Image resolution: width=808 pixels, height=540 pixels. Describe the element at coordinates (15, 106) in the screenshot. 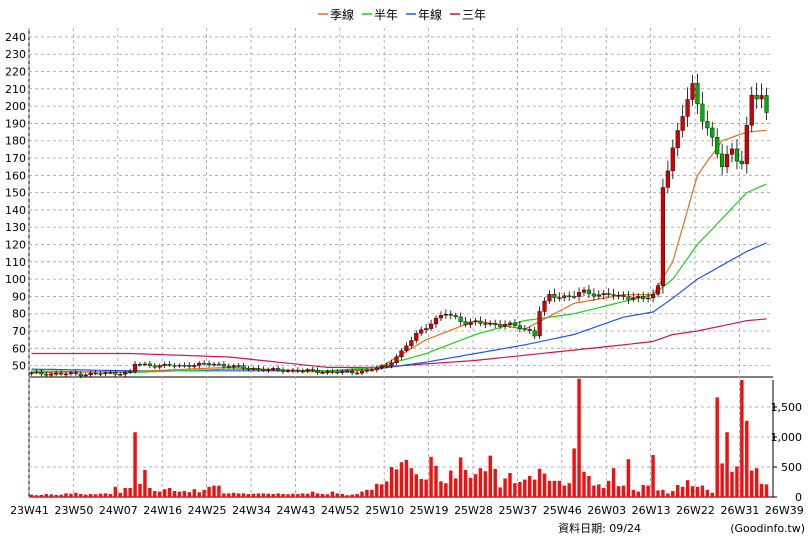

I see `price-tick-label: 200` at that location.